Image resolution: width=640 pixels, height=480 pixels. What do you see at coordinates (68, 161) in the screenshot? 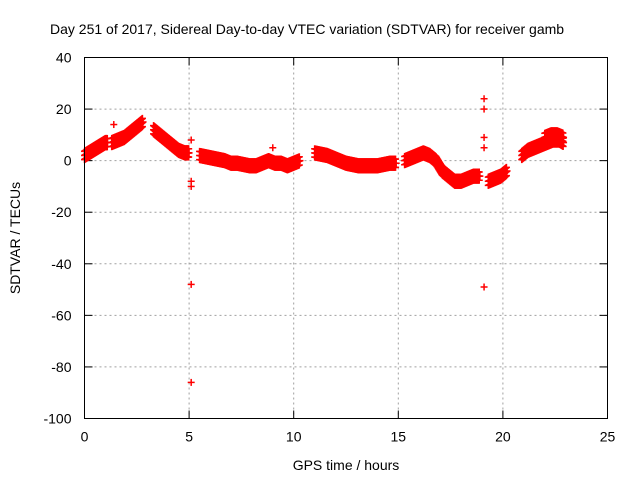
I see `y-tick-label: 0` at bounding box center [68, 161].